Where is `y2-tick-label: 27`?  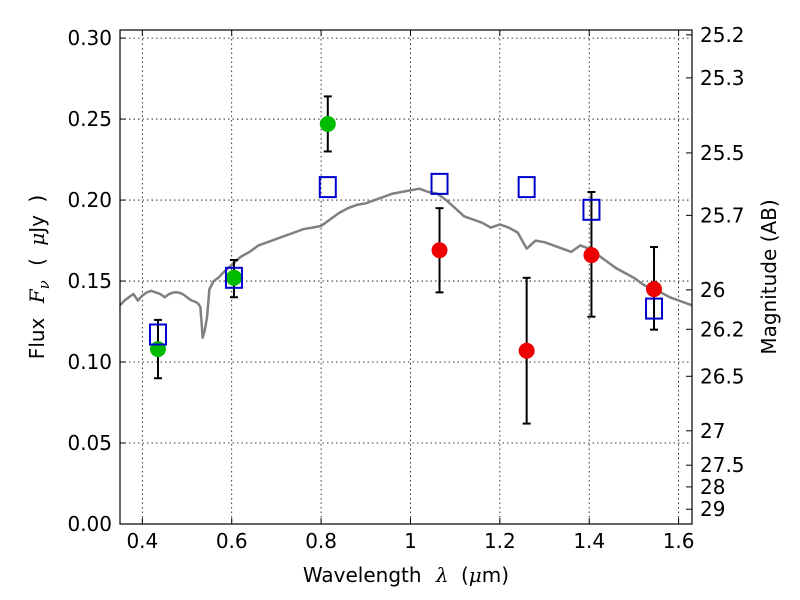
y2-tick-label: 27 is located at coordinates (712, 431).